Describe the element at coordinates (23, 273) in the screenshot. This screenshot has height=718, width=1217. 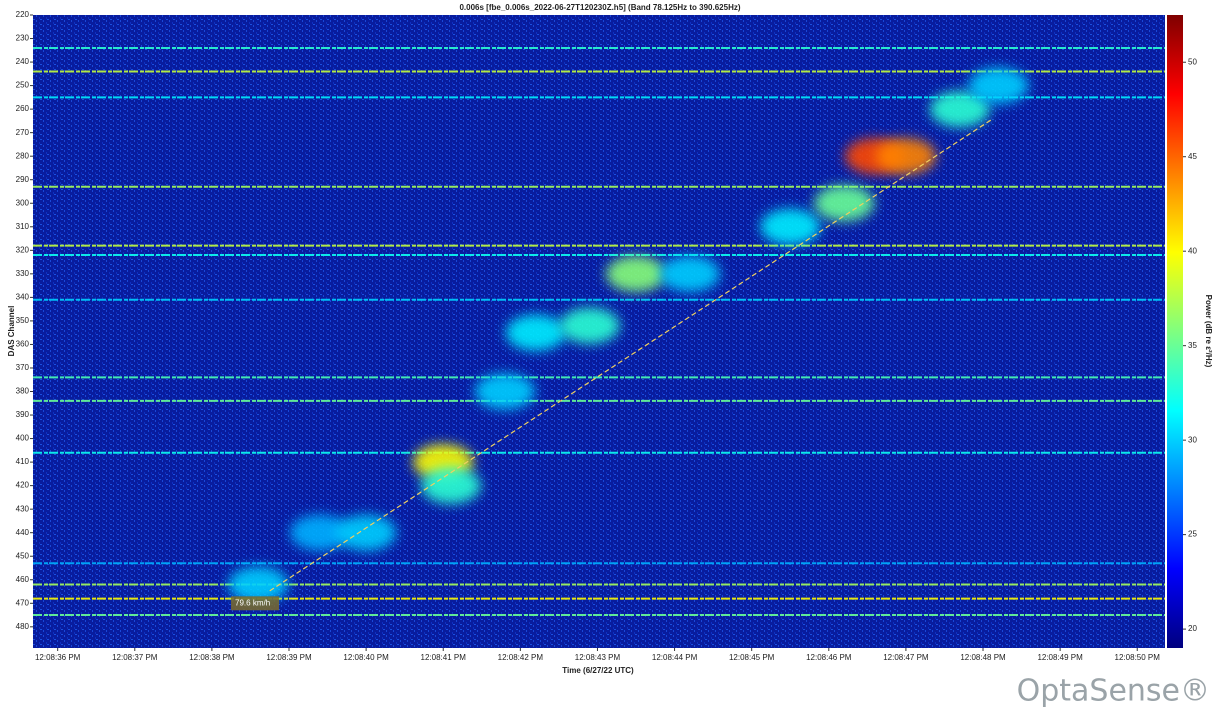
I see `y-tick-label: 330` at that location.